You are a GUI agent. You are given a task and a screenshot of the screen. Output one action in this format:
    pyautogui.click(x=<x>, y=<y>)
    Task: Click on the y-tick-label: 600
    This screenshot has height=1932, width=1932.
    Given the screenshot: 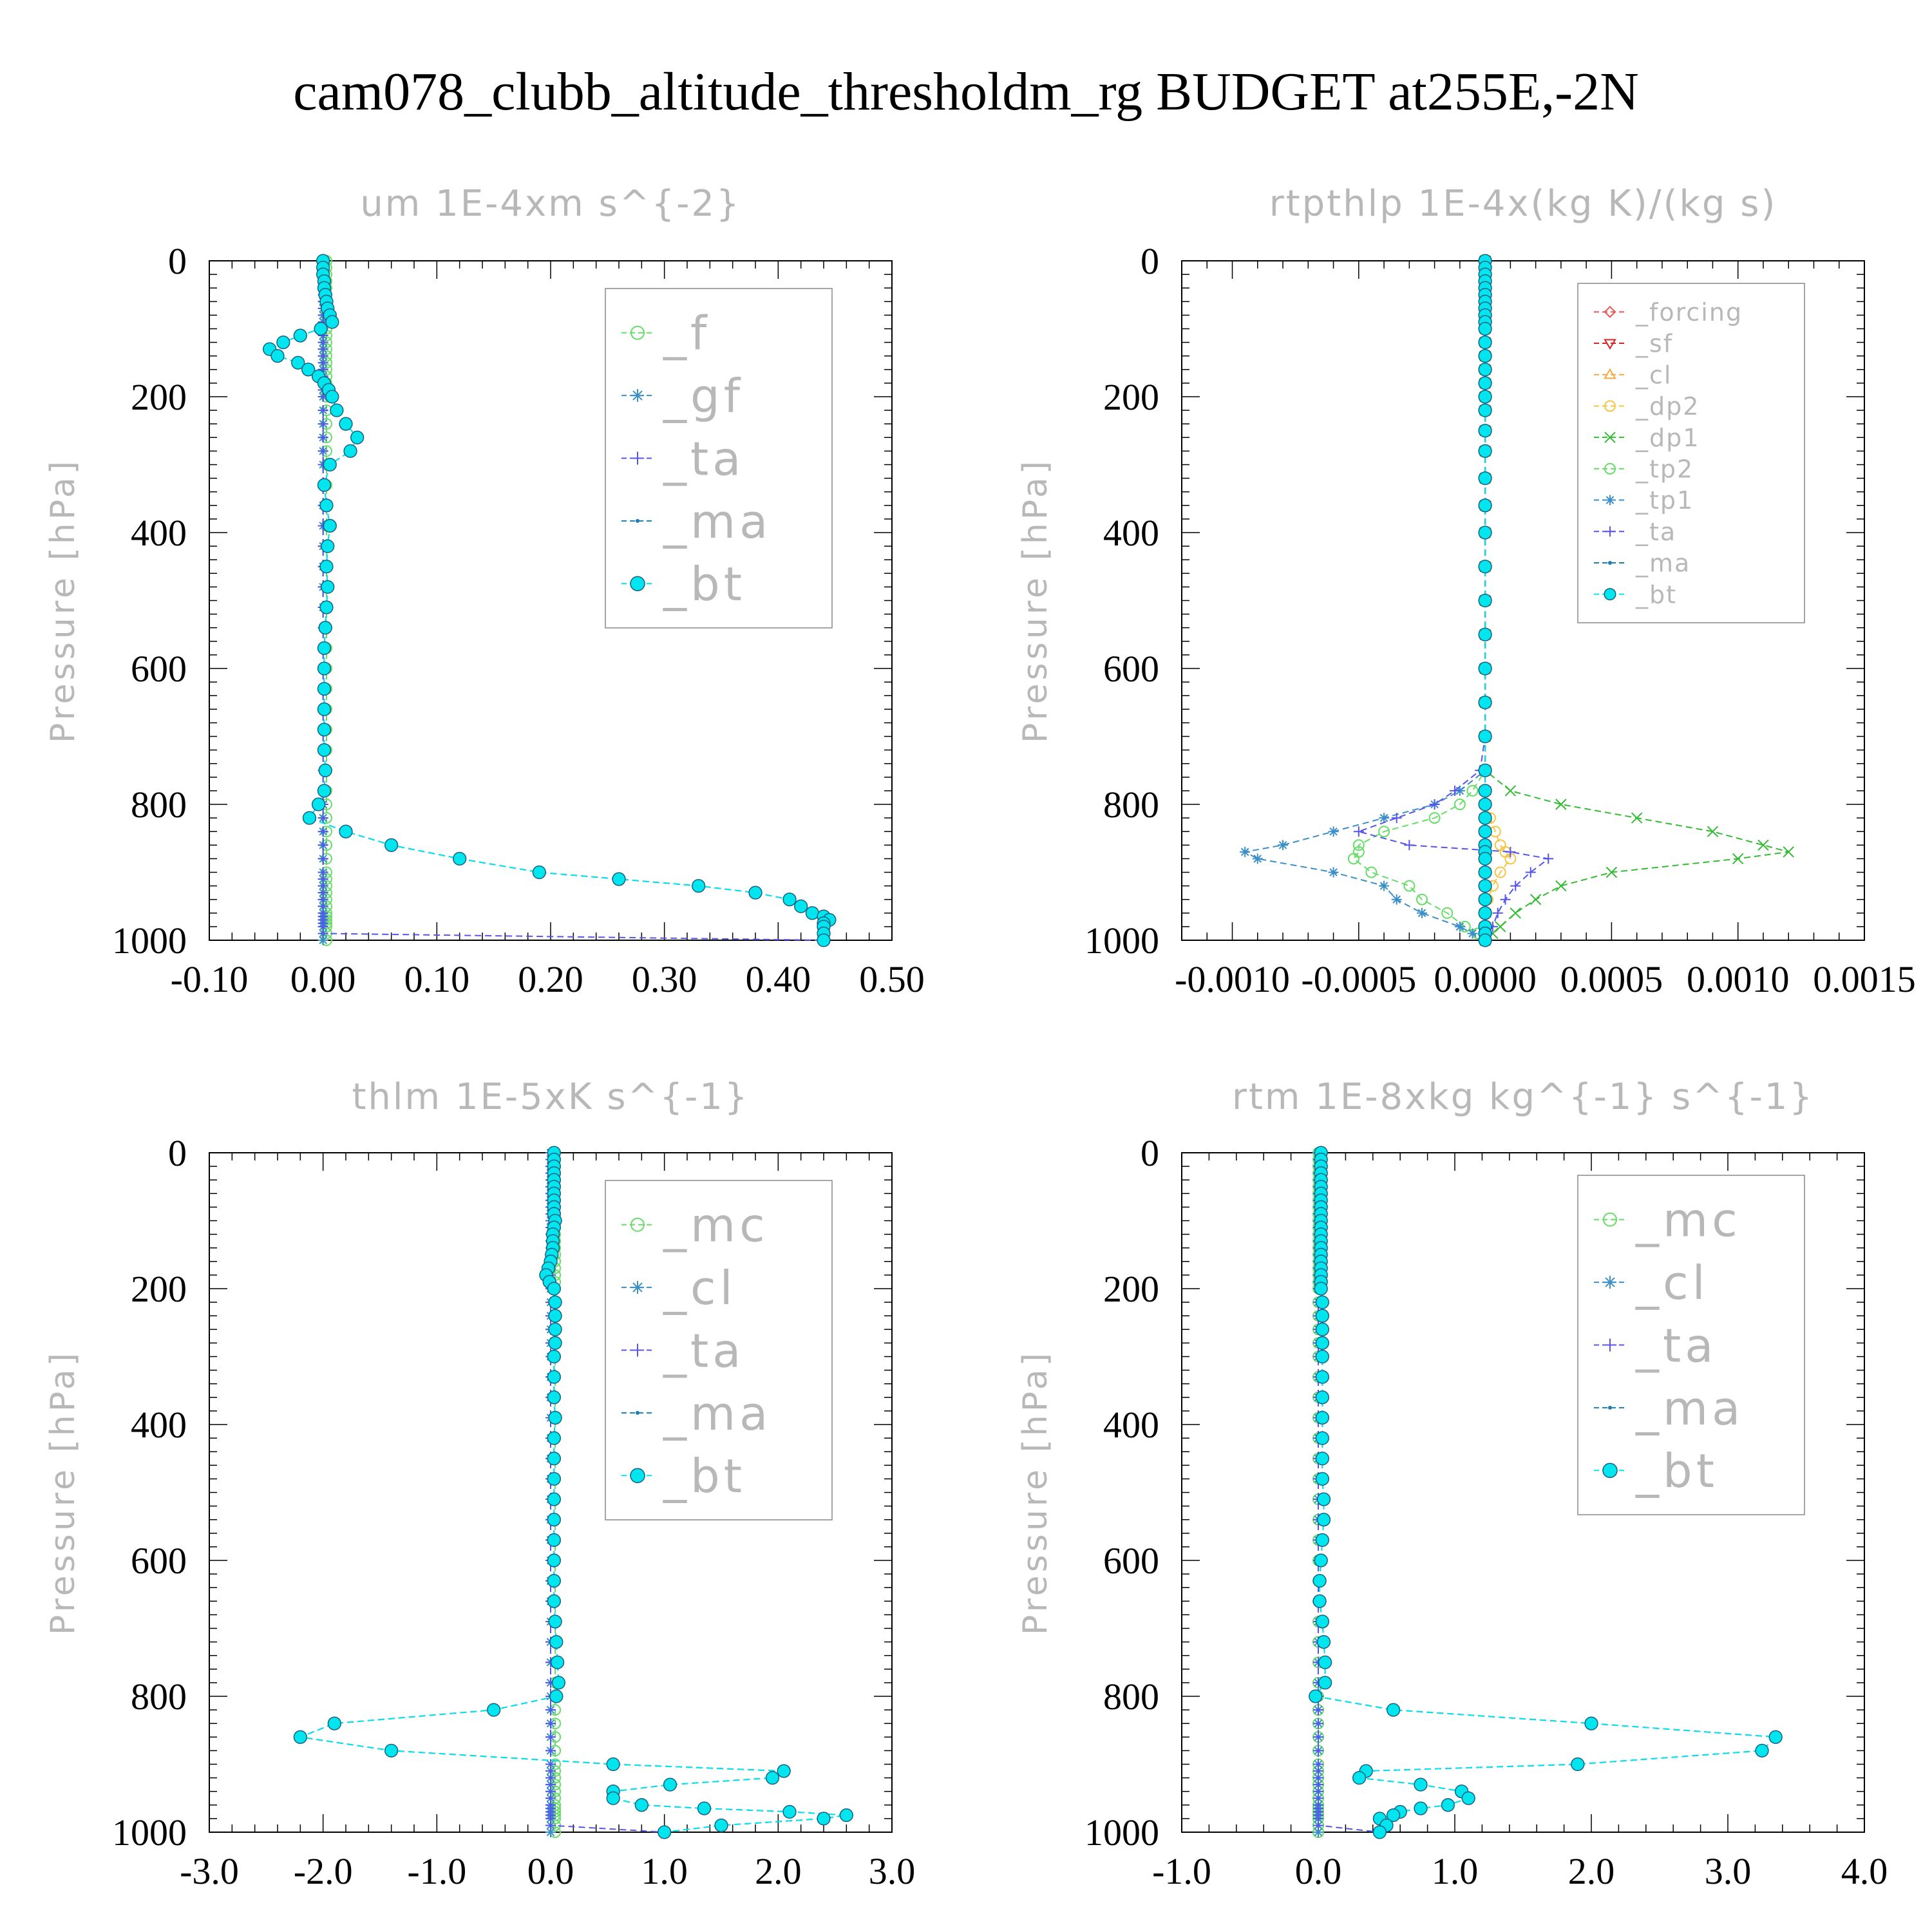 What is the action you would take?
    pyautogui.click(x=159, y=669)
    